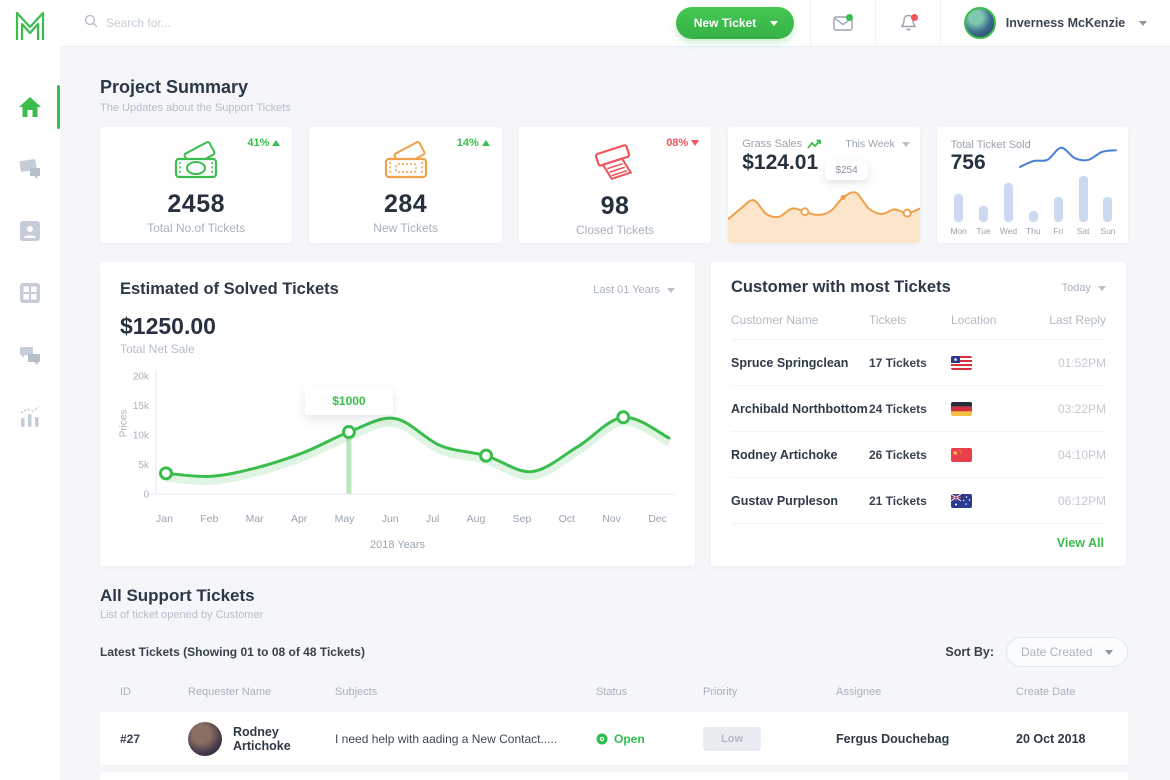 The height and width of the screenshot is (780, 1170). I want to click on flag-usa-icon, so click(961, 362).